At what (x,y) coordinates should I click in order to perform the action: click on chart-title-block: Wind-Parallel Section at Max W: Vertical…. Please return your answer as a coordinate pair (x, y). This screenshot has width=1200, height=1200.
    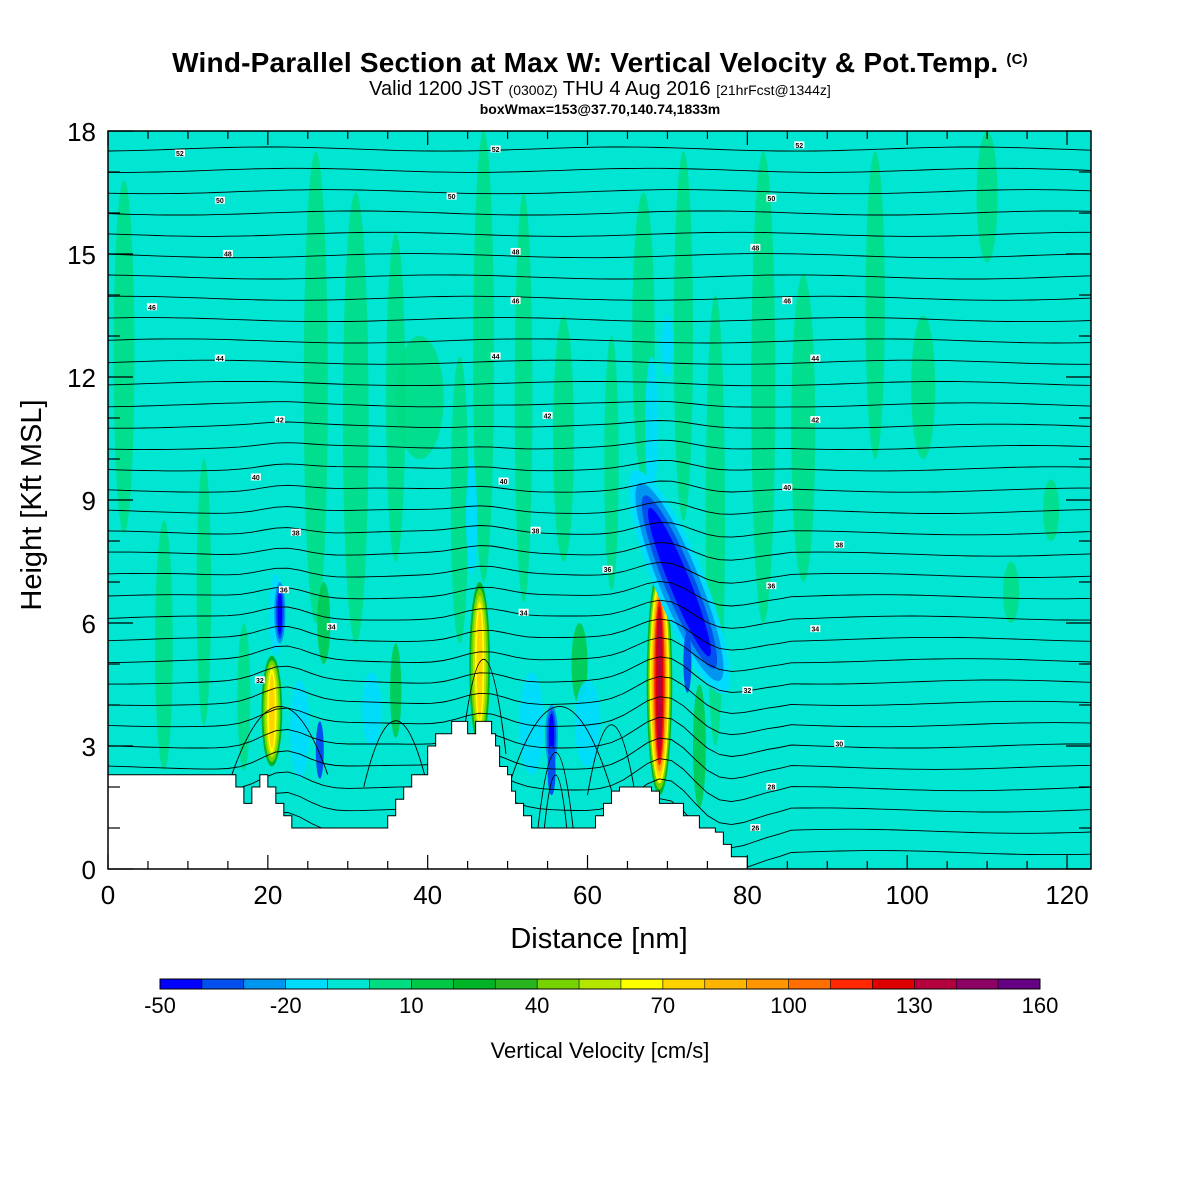
    Looking at the image, I should click on (600, 80).